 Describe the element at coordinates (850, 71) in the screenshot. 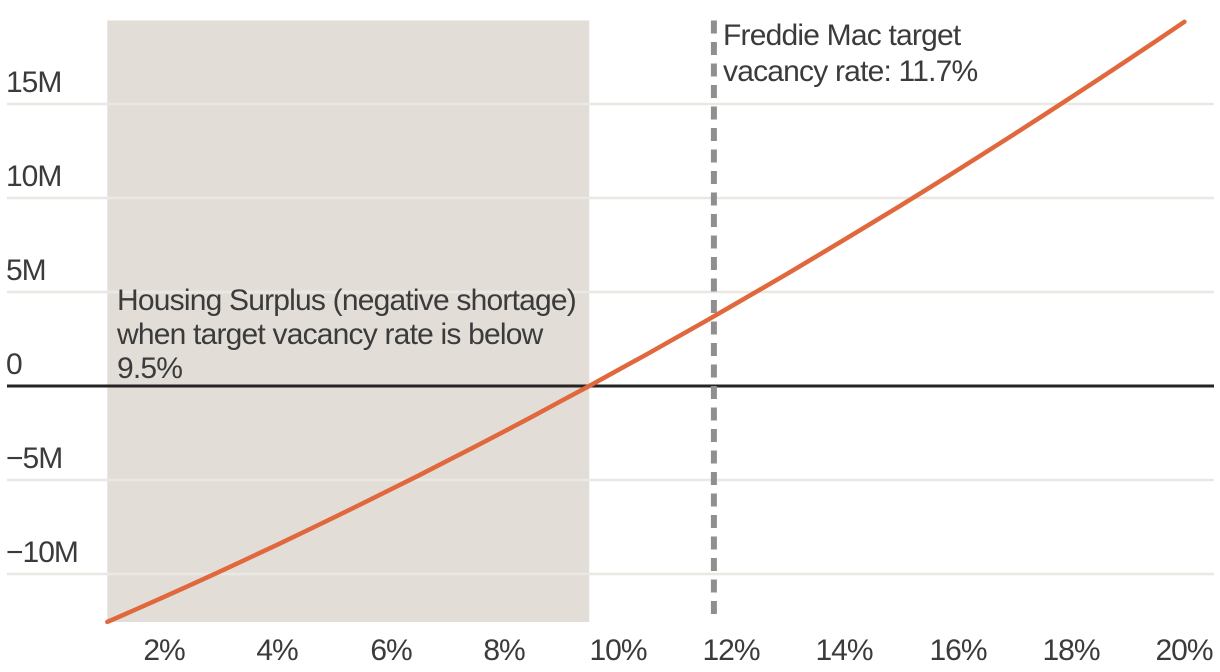

I see `target-annotation-line-2: vacancy rate: 11.7%` at that location.